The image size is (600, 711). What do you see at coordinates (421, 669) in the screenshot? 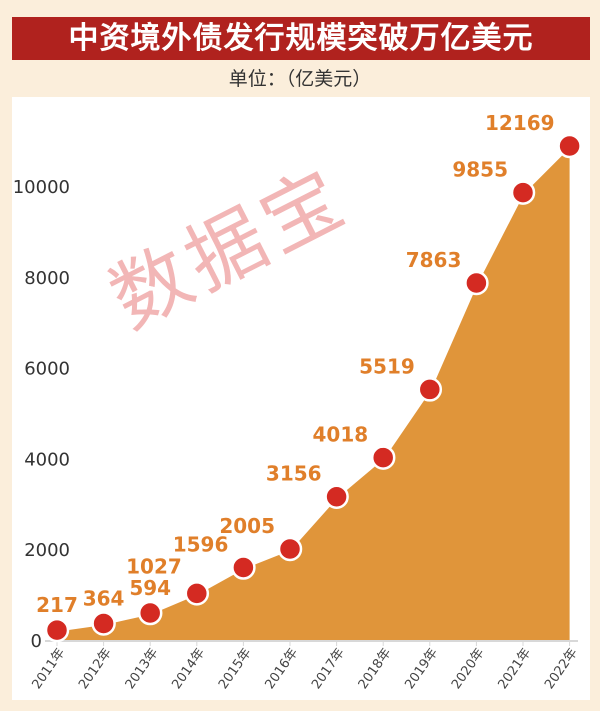
I see `x-tick-label: 2019年` at bounding box center [421, 669].